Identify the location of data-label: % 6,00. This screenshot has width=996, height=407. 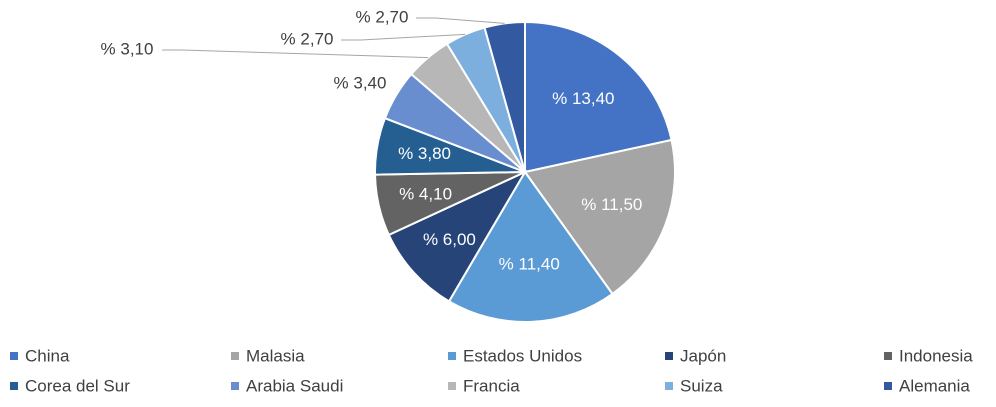
(449, 239).